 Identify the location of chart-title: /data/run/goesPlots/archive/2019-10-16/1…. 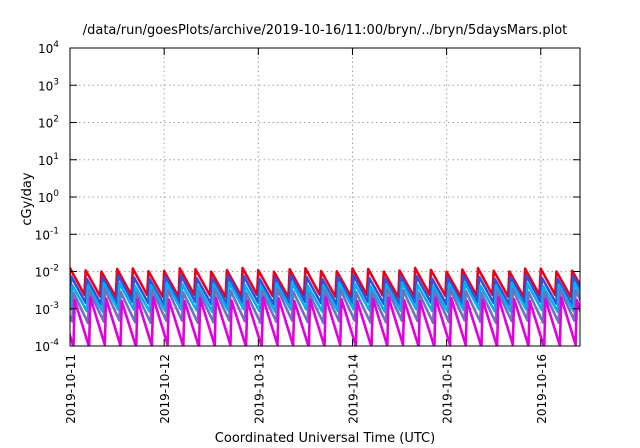
(325, 30).